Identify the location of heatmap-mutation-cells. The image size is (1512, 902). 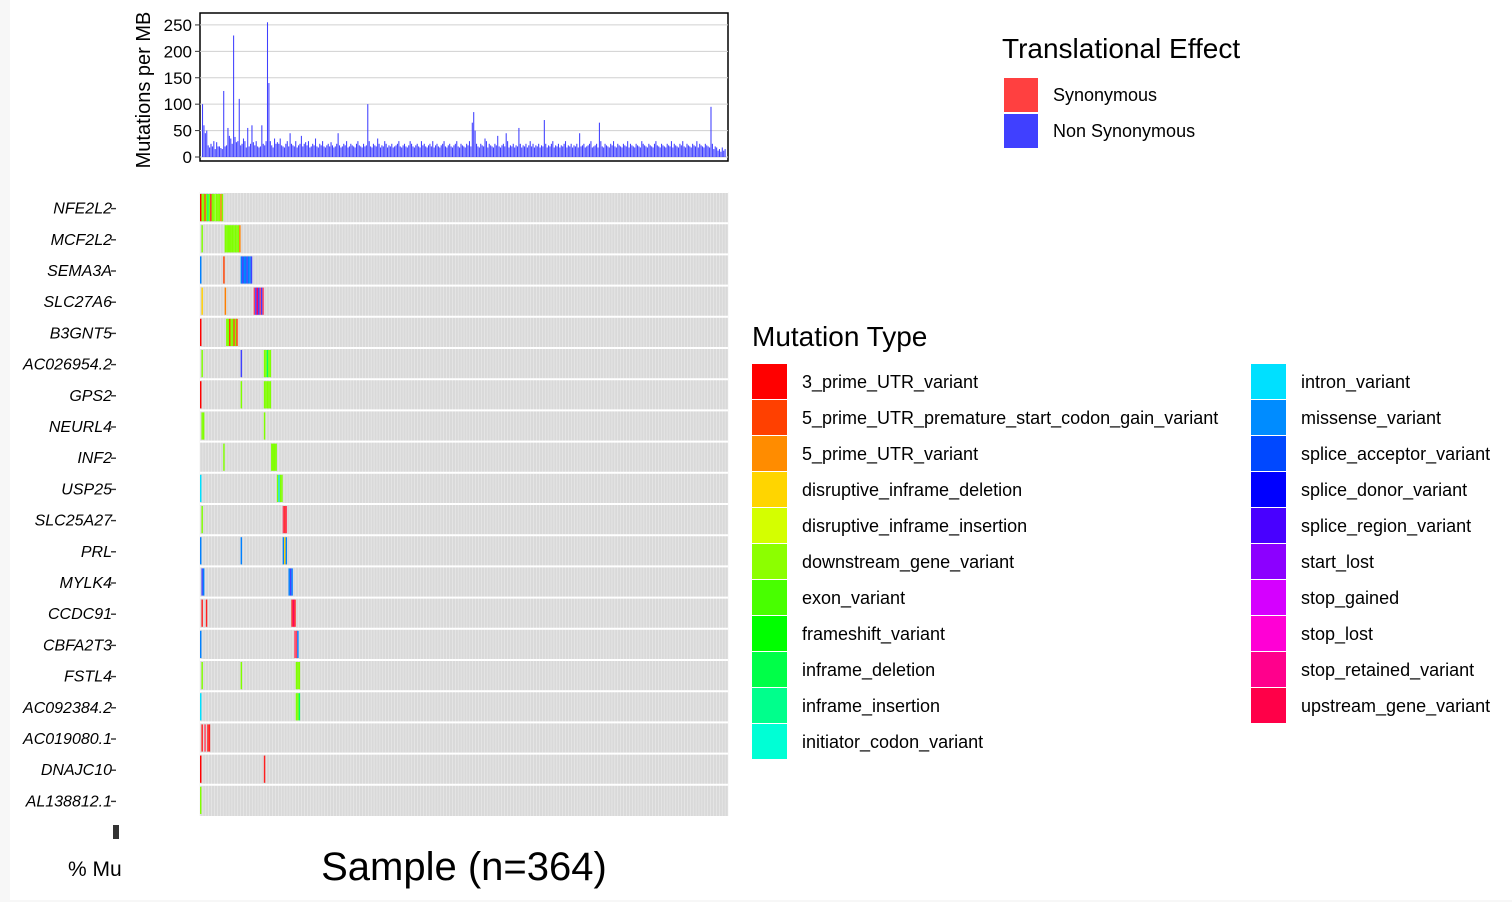
(250, 504).